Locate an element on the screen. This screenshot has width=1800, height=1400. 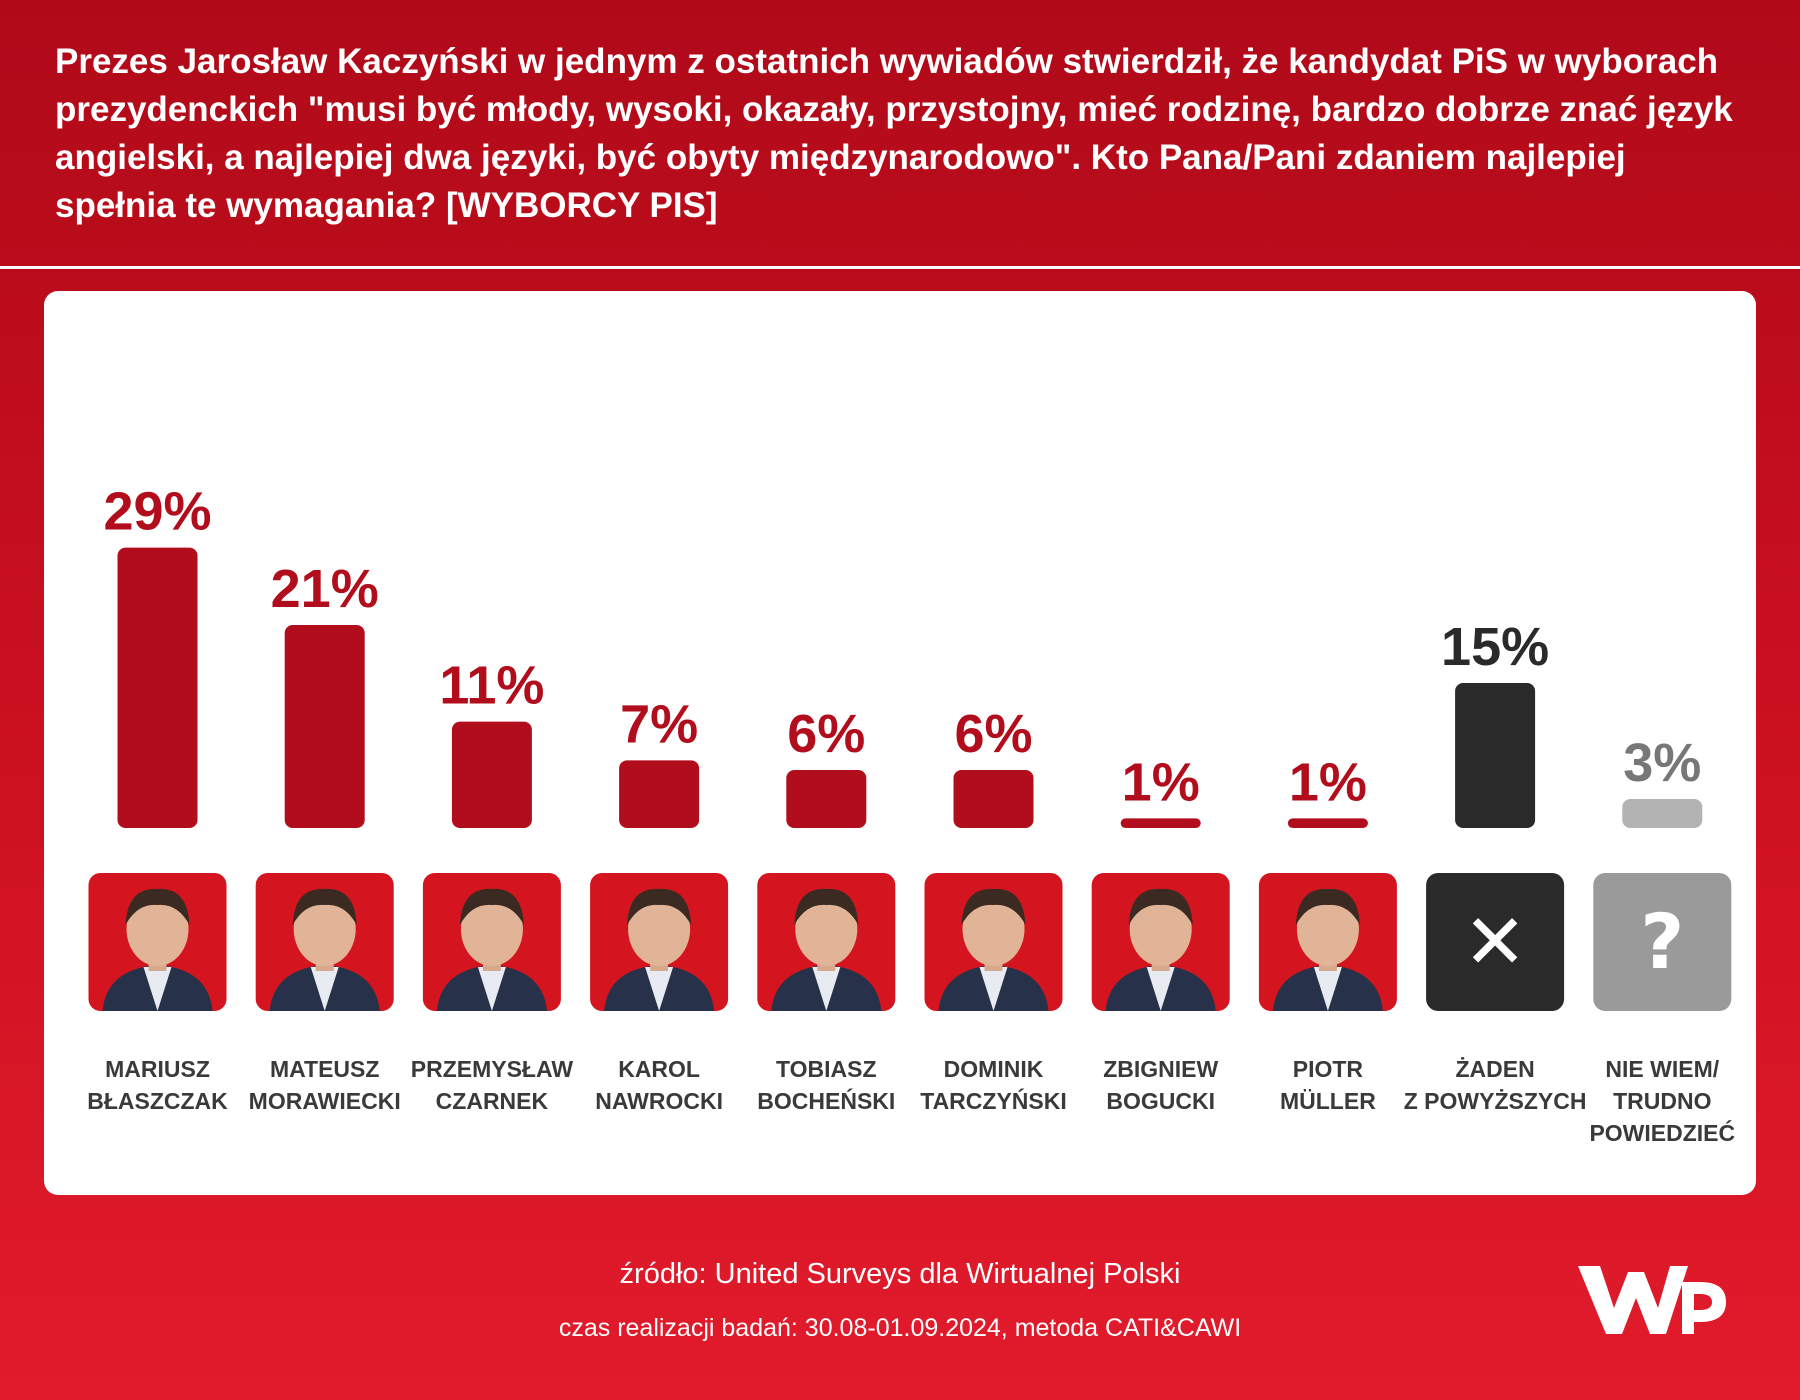
category-label-7-0: PIOTR is located at coordinates (1328, 1069).